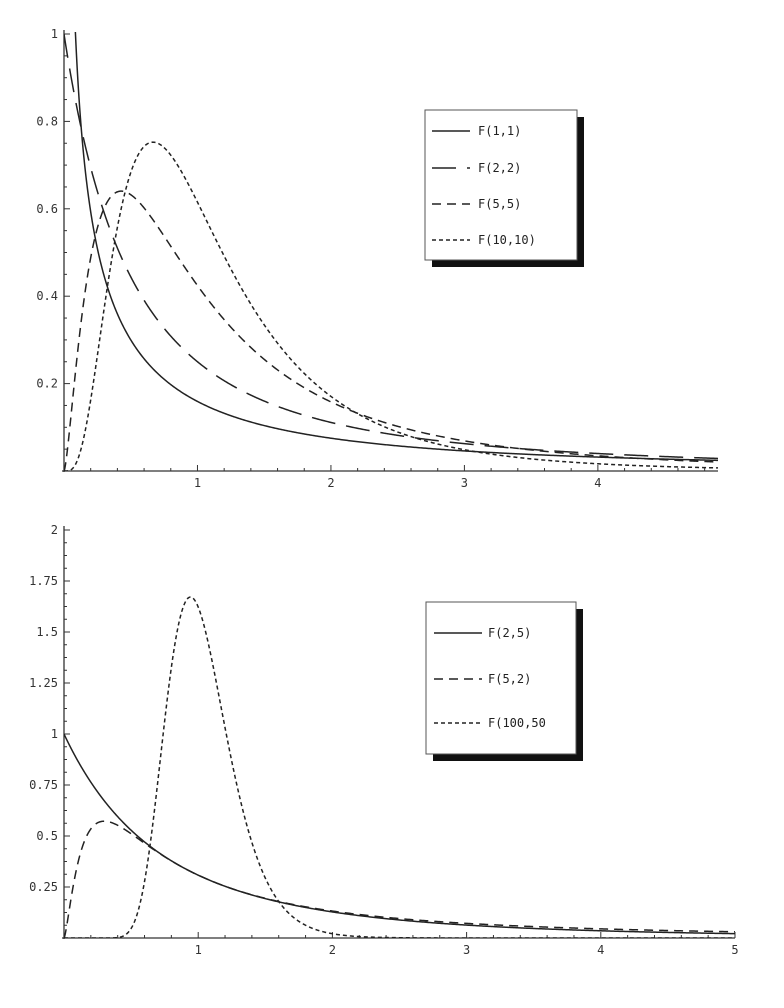 This screenshot has height=1008, width=784. What do you see at coordinates (499, 131) in the screenshot?
I see `legend-label: F(1,1)` at bounding box center [499, 131].